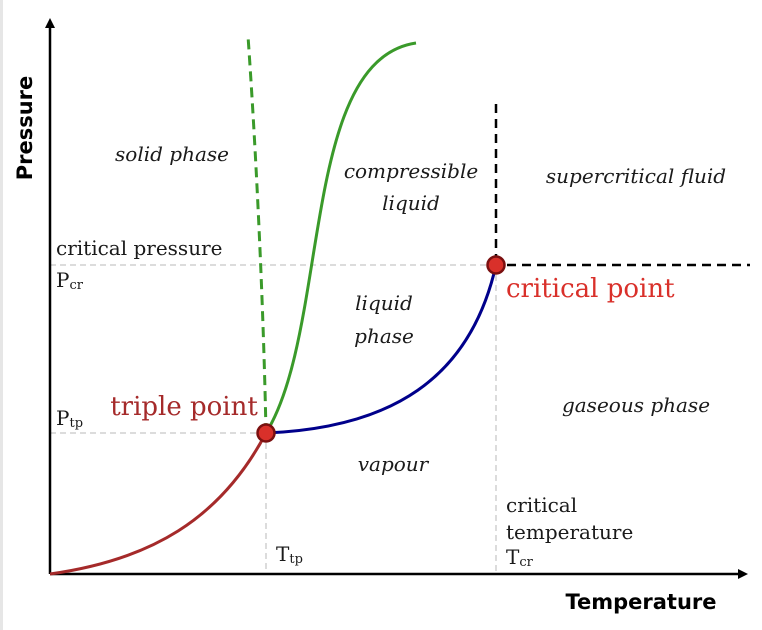 The width and height of the screenshot is (762, 630). I want to click on p-tp-subscript: tp, so click(76, 423).